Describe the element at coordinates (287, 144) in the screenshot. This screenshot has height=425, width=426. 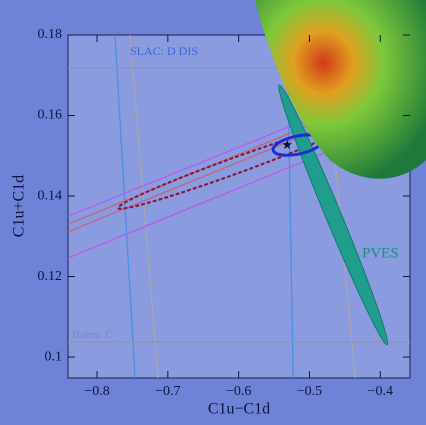
I see `star-point: ★` at that location.